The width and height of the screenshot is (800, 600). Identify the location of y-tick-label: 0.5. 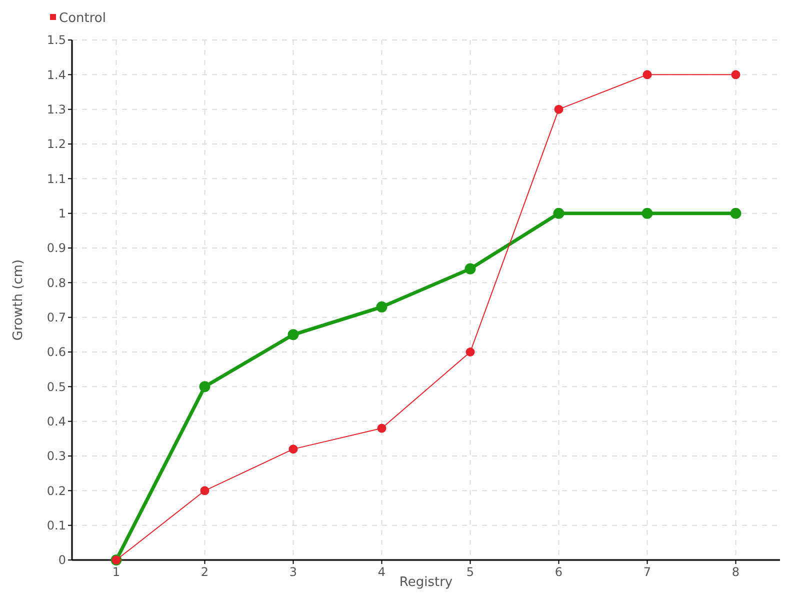
(56, 387).